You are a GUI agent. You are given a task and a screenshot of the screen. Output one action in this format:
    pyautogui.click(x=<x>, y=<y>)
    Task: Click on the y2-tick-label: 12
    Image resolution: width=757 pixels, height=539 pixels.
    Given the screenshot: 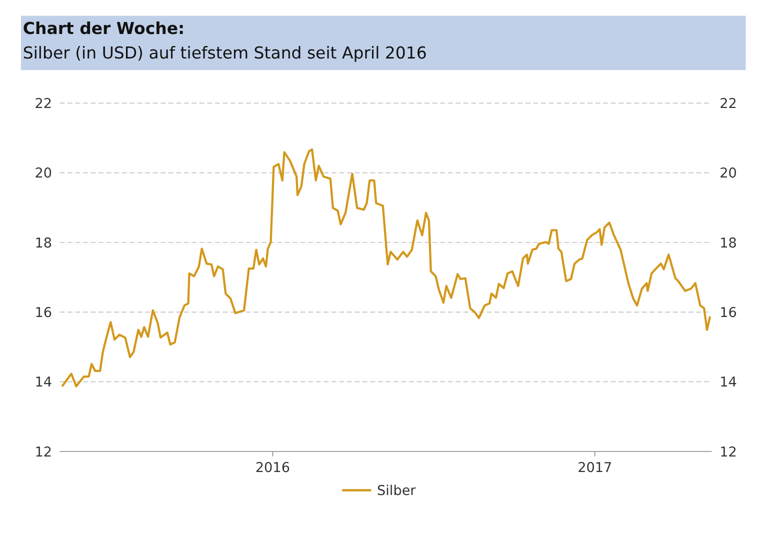 What is the action you would take?
    pyautogui.click(x=728, y=452)
    